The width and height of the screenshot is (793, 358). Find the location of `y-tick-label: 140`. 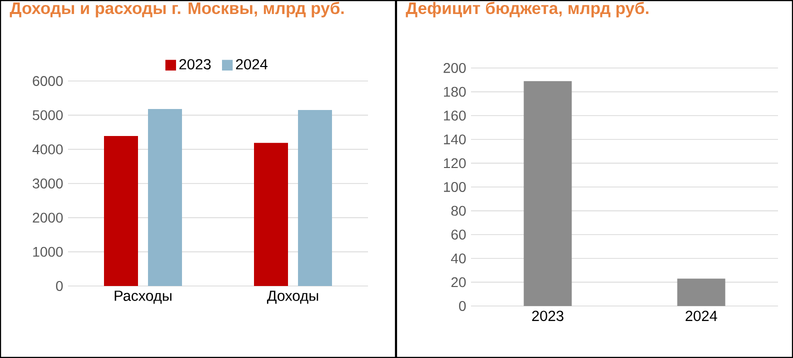

y-tick-label: 140 is located at coordinates (455, 139).